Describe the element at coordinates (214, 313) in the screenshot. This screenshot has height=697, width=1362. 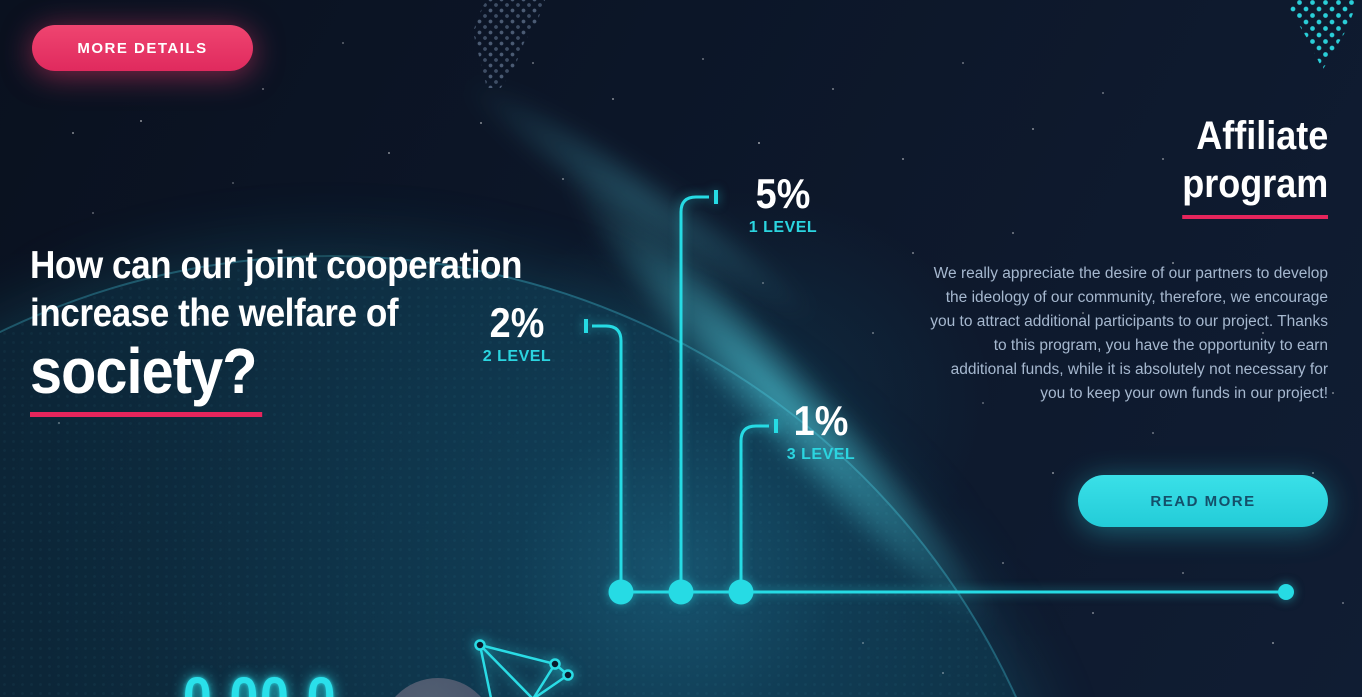
I see `hero-heading-line2: increase the welfare of` at that location.